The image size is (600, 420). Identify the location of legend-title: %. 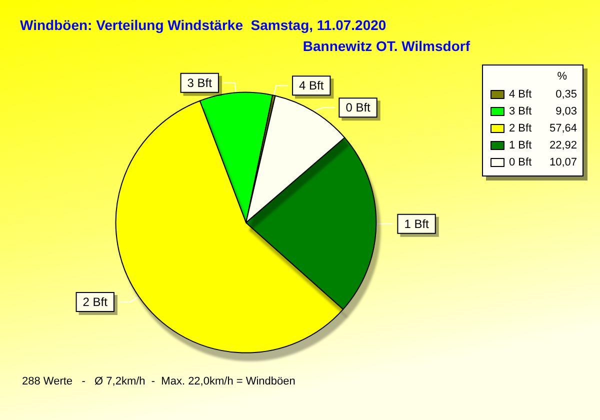
(562, 76).